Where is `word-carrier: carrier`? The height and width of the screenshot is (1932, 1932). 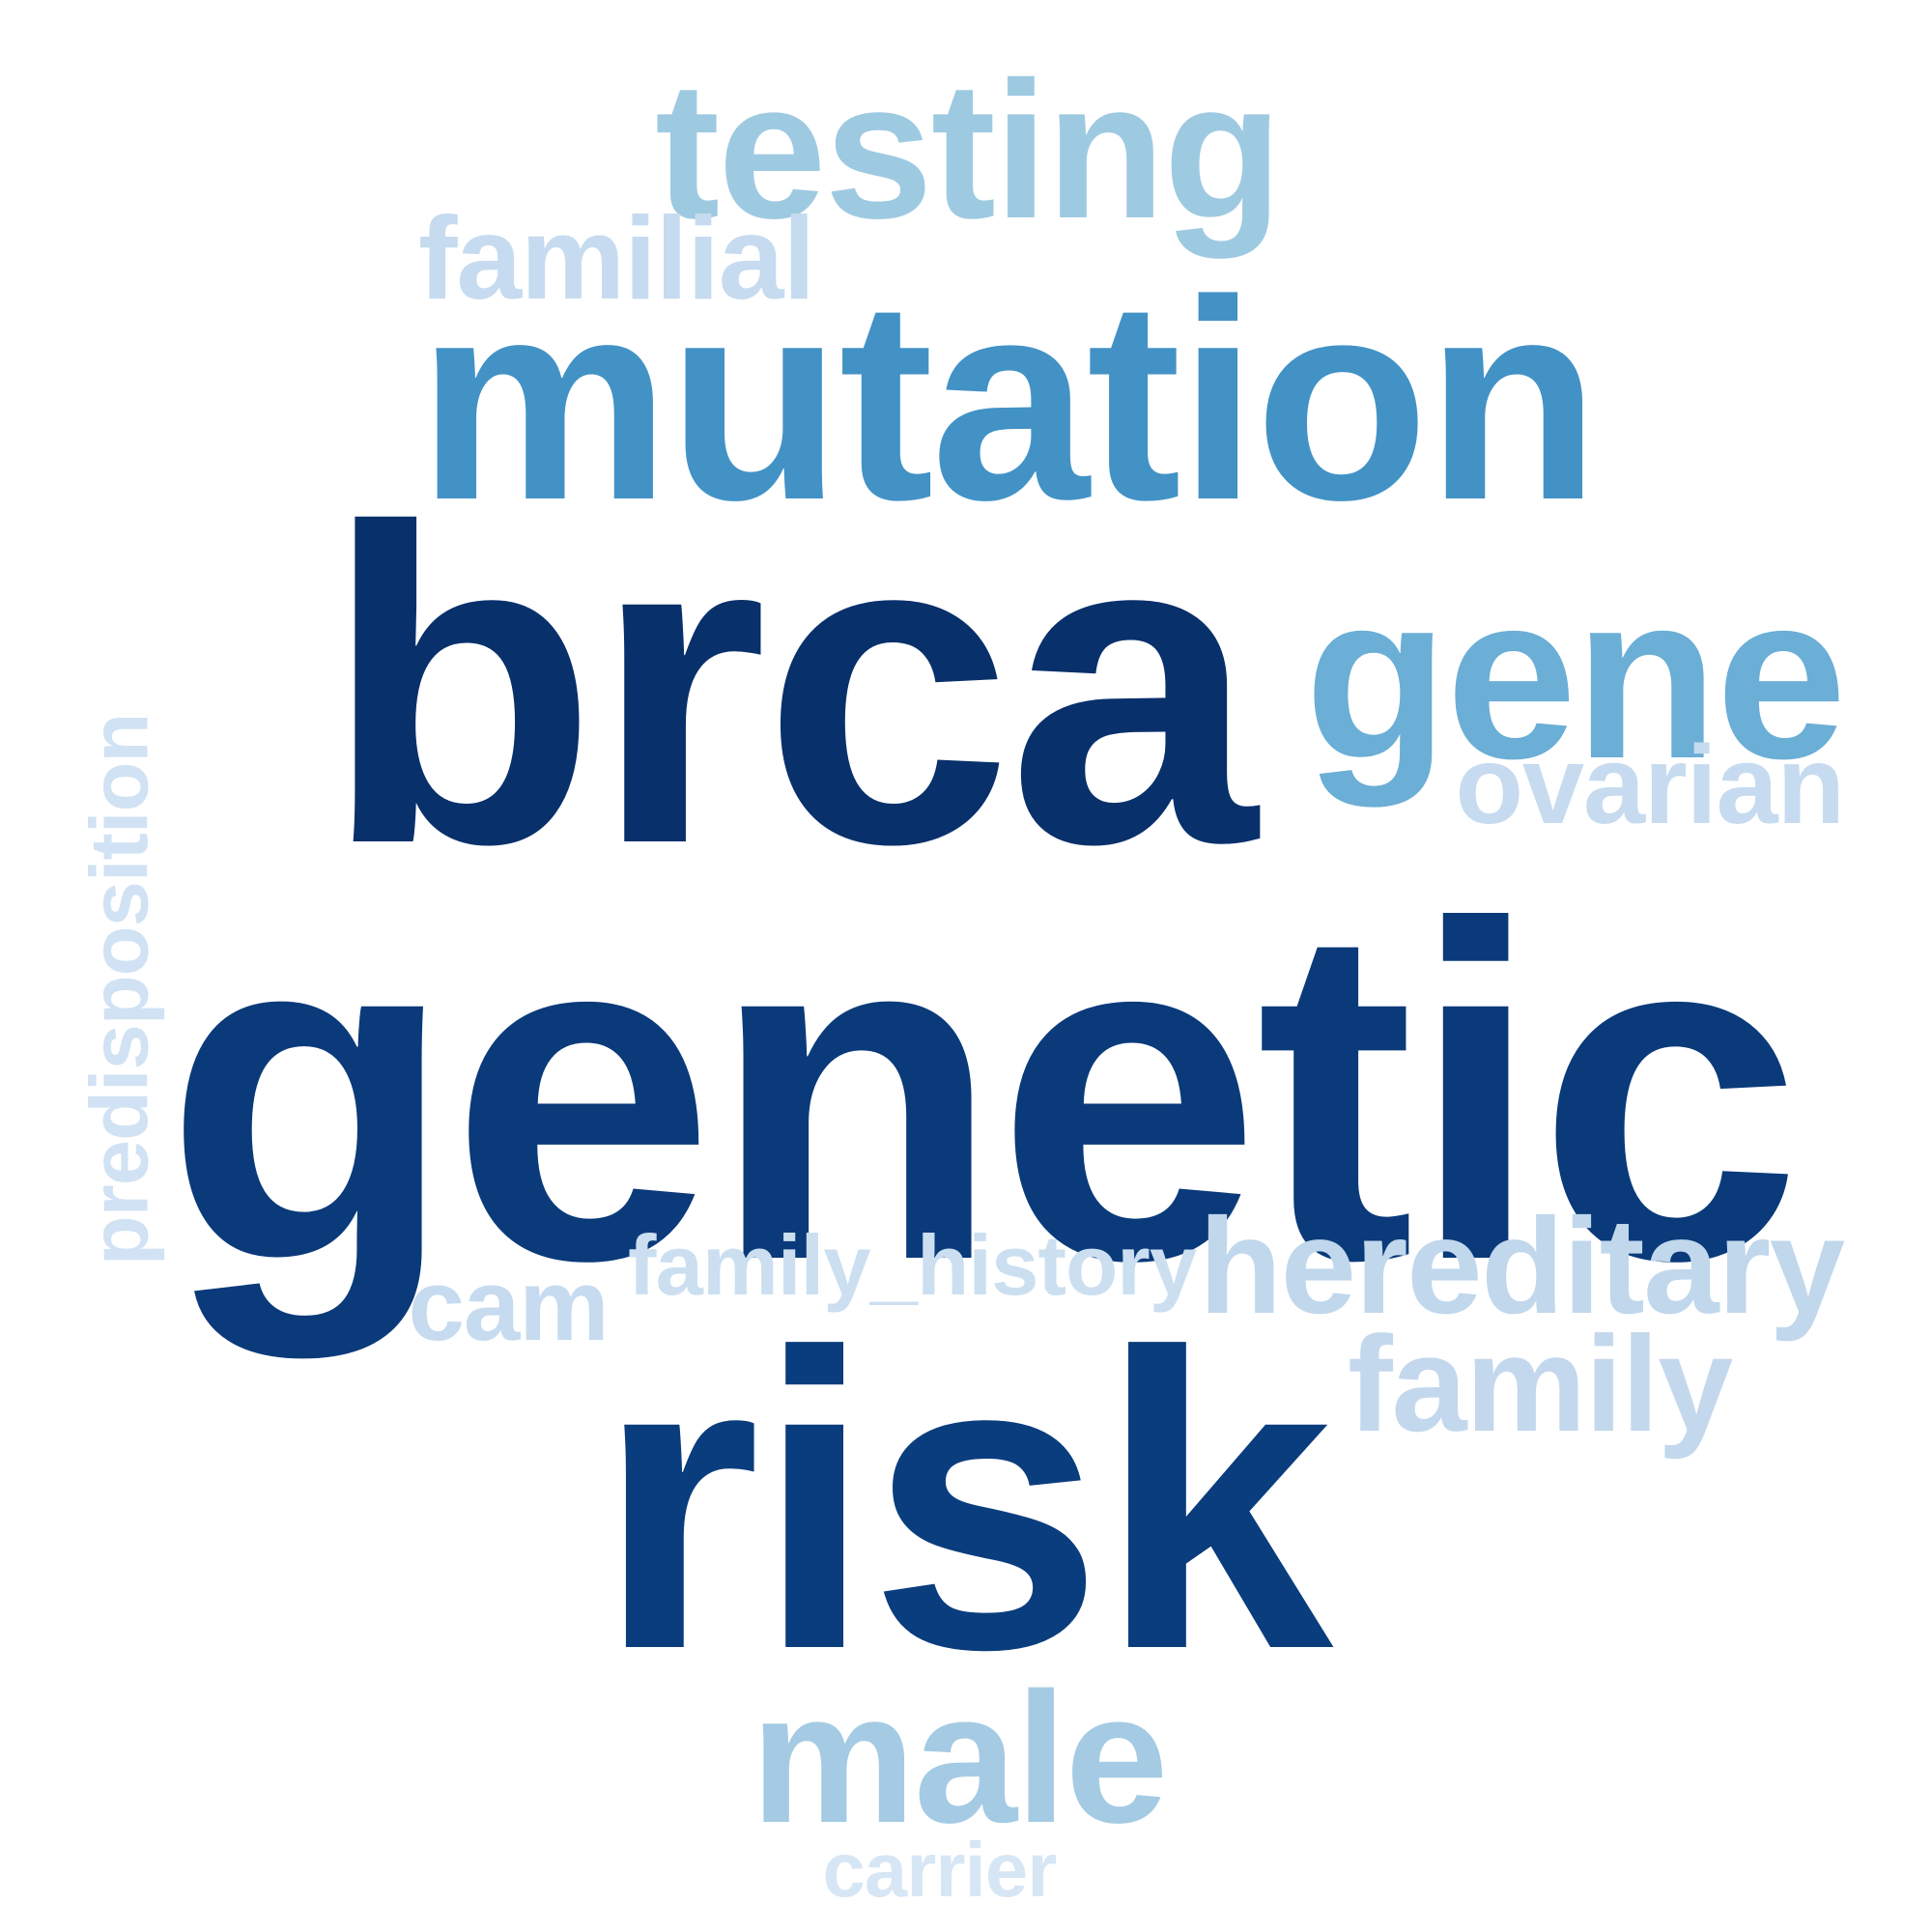
word-carrier: carrier is located at coordinates (940, 1870).